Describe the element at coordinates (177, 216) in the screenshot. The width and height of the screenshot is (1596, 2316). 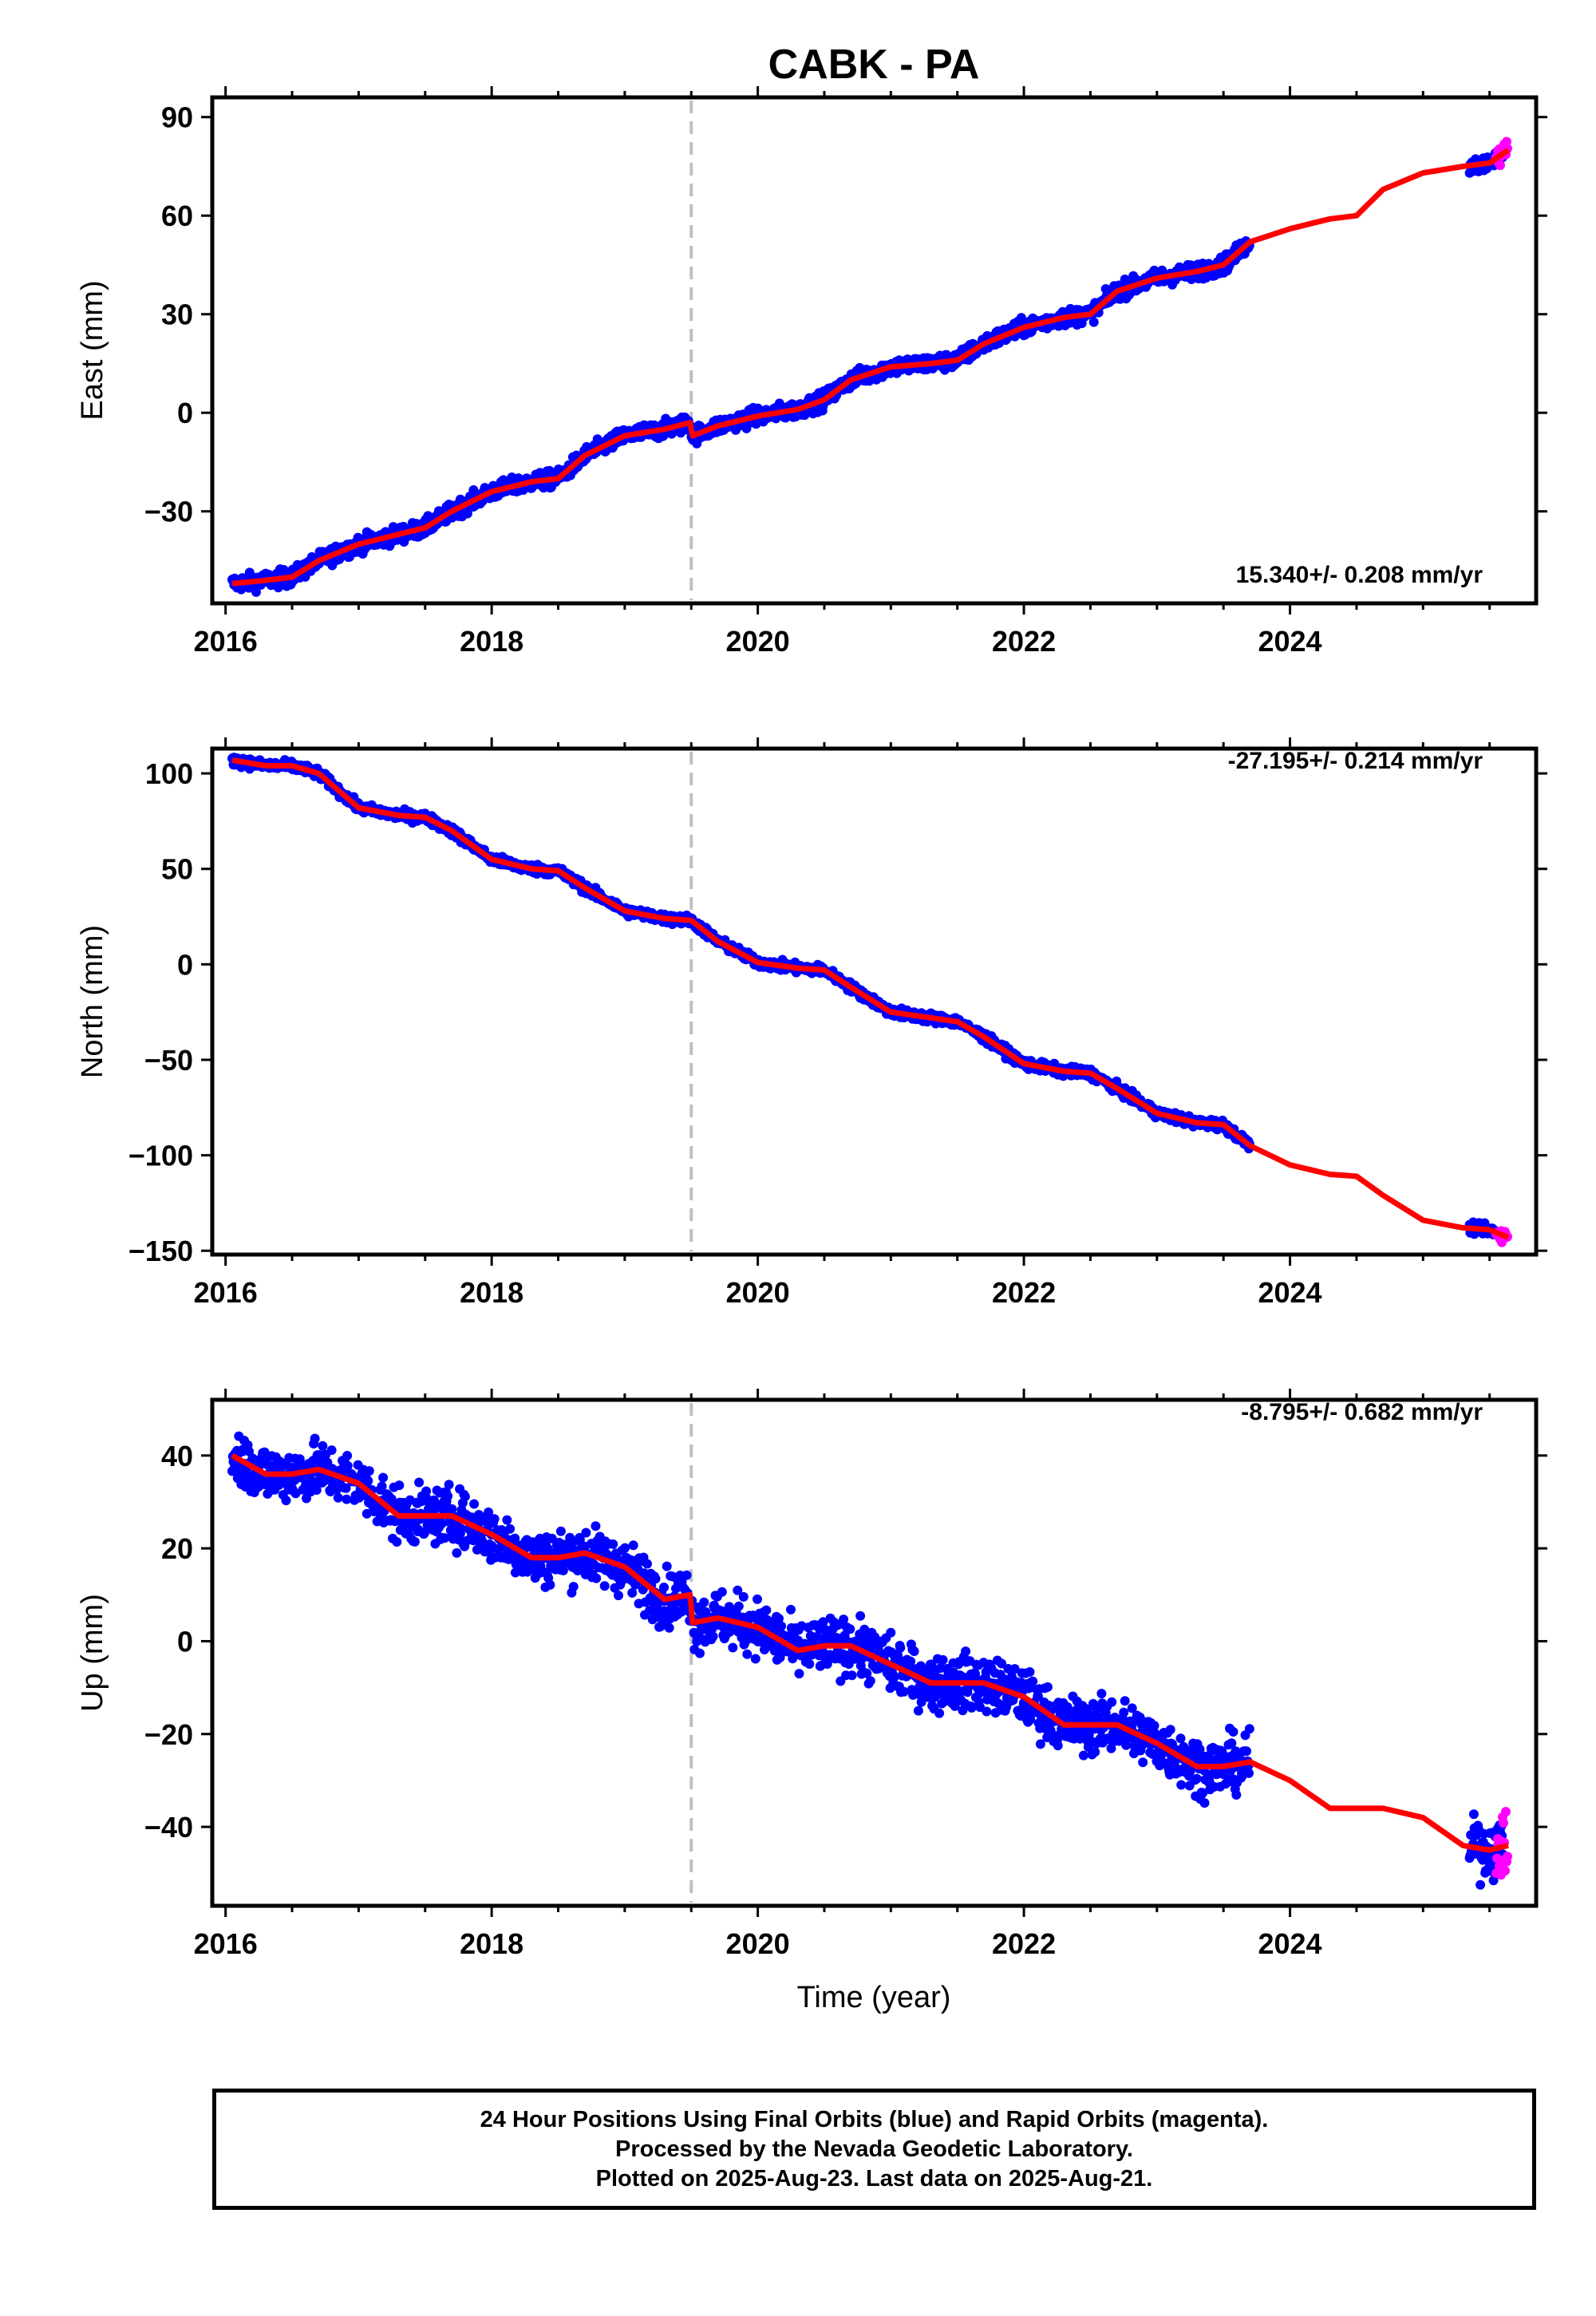
I see `y-tick-label: 60` at that location.